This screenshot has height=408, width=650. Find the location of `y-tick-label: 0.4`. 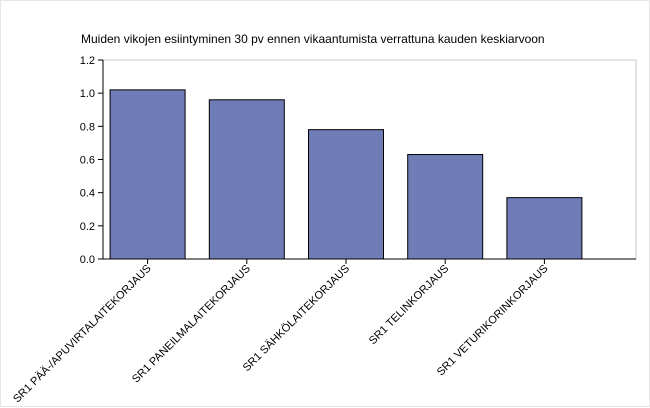

y-tick-label: 0.4 is located at coordinates (87, 194).